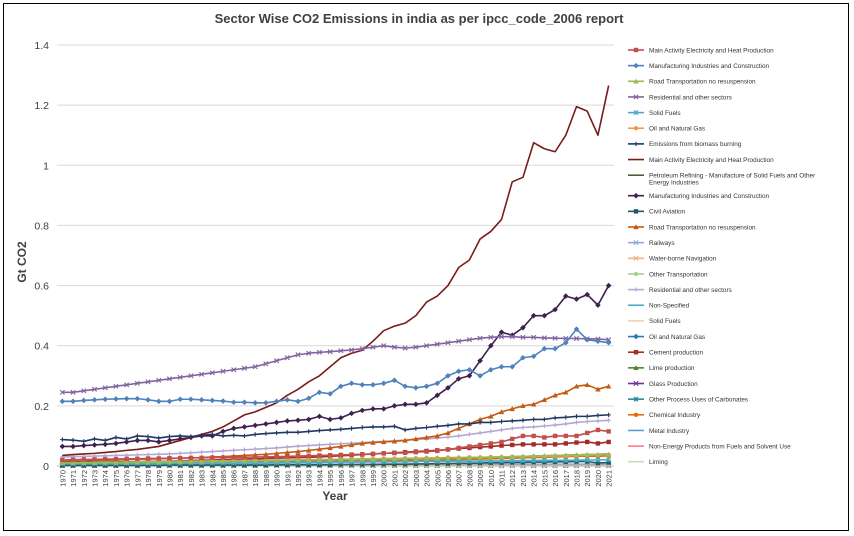  What do you see at coordinates (667, 212) in the screenshot?
I see `legend-label: Civil Aviation` at bounding box center [667, 212].